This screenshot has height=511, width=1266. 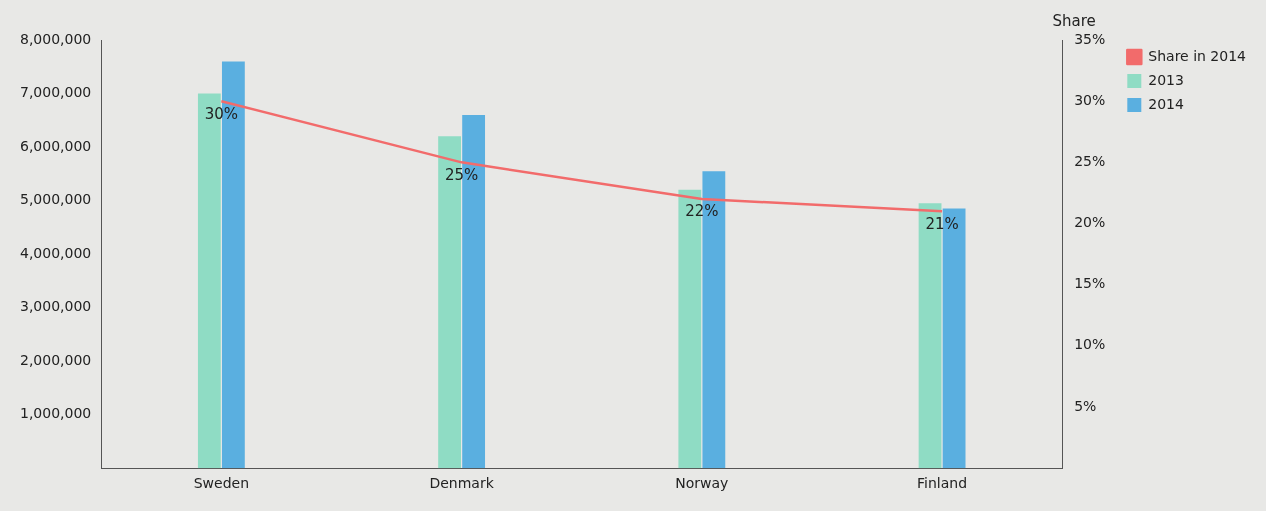 I want to click on x-tick-label: Finland, so click(x=942, y=483).